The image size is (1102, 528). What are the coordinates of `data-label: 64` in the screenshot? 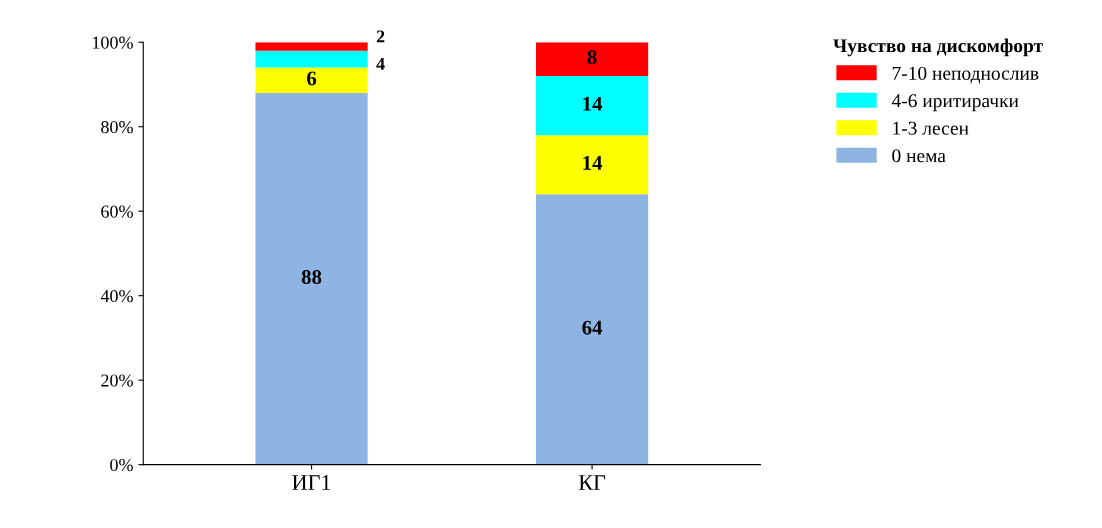 It's located at (592, 327).